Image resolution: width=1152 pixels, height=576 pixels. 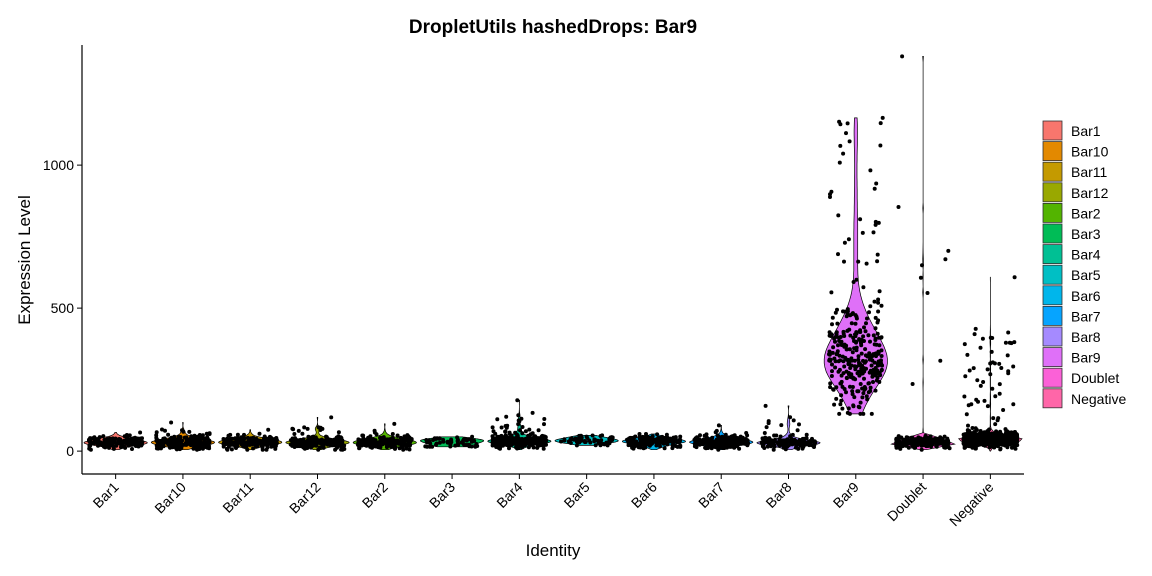 I want to click on legend-label: Negative, so click(x=1098, y=399).